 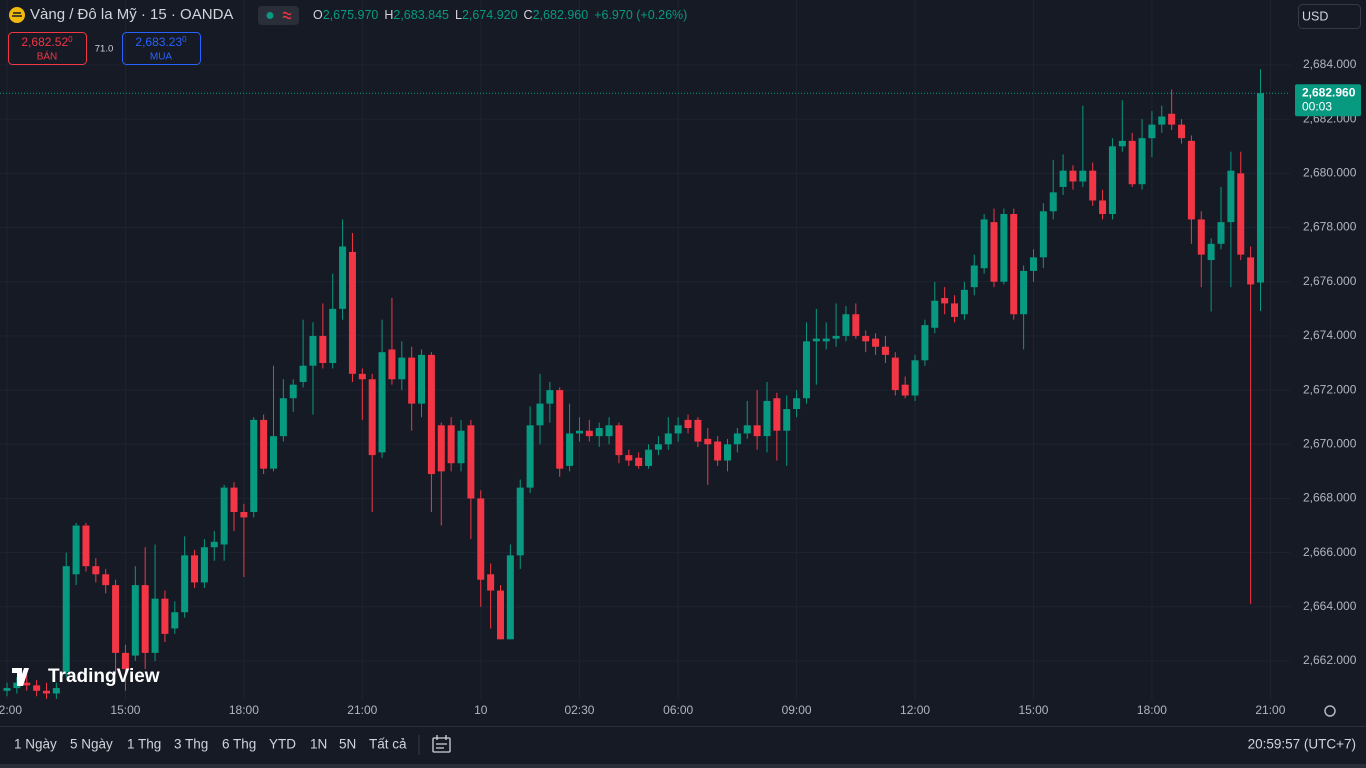 What do you see at coordinates (44, 42) in the screenshot?
I see `sell-price-main: 2,682.52` at bounding box center [44, 42].